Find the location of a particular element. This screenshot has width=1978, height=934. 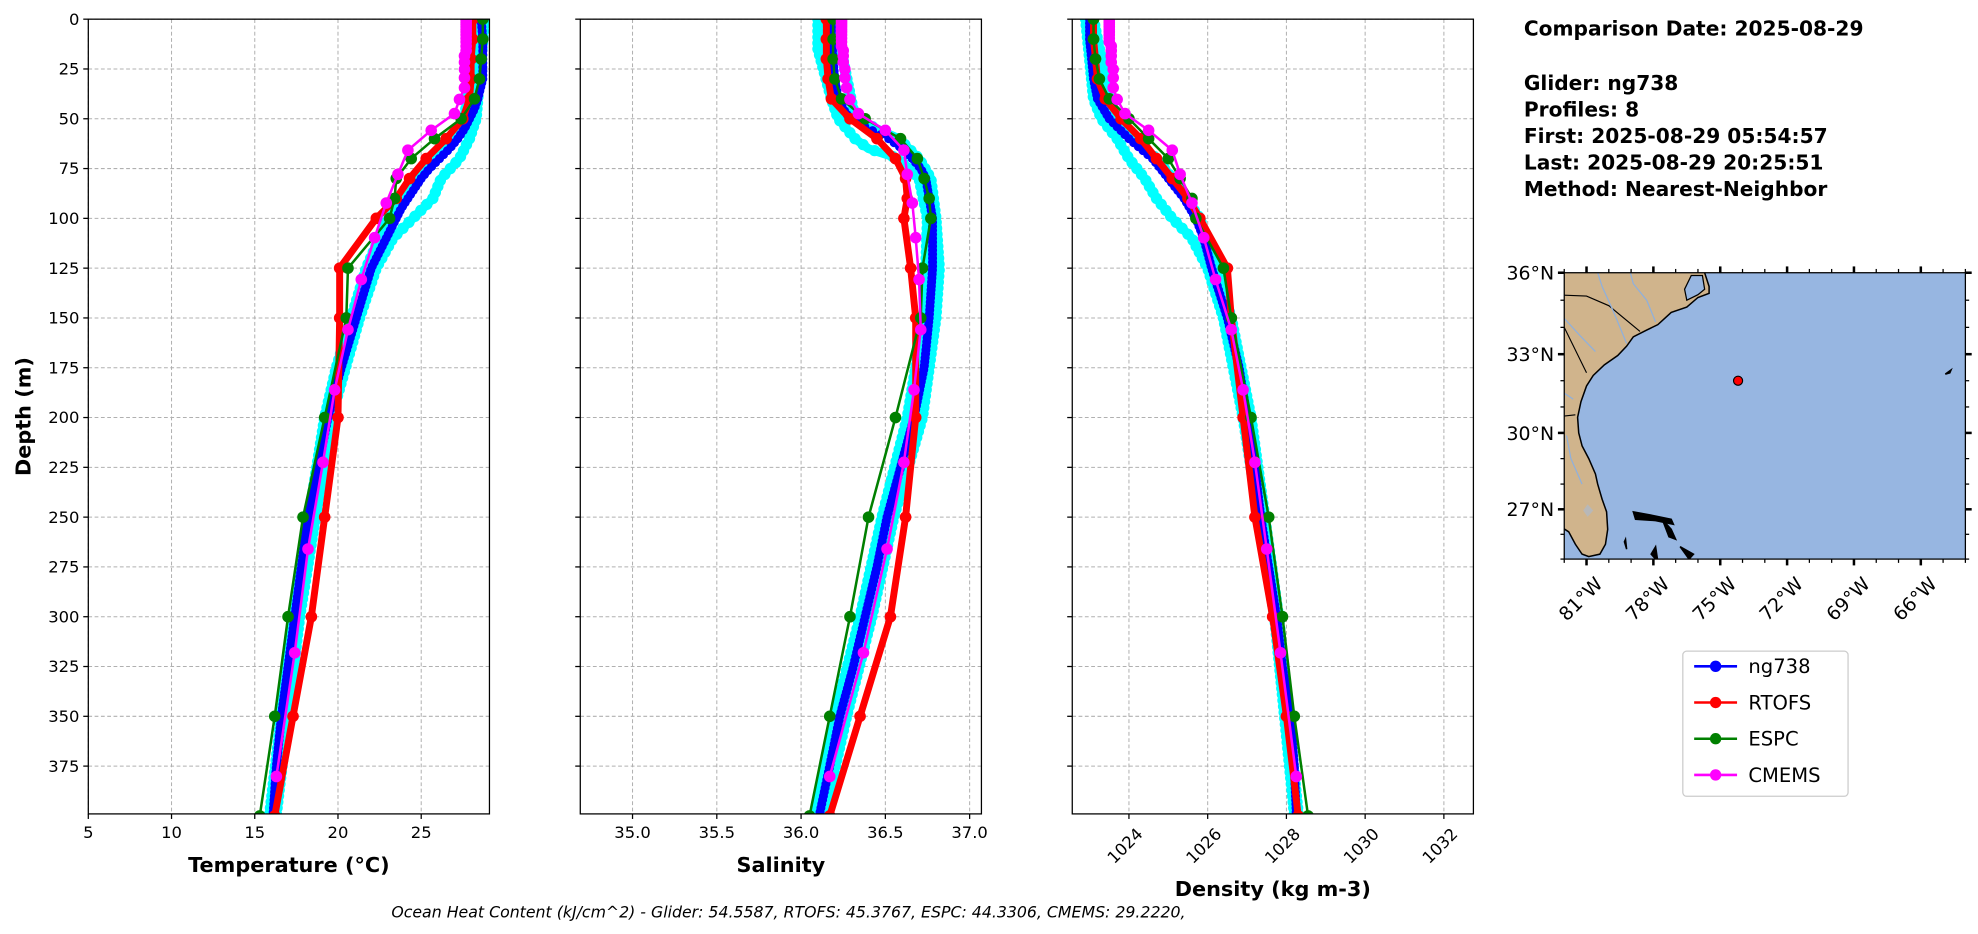

glider-name: Glider: ng738 is located at coordinates (1601, 83).